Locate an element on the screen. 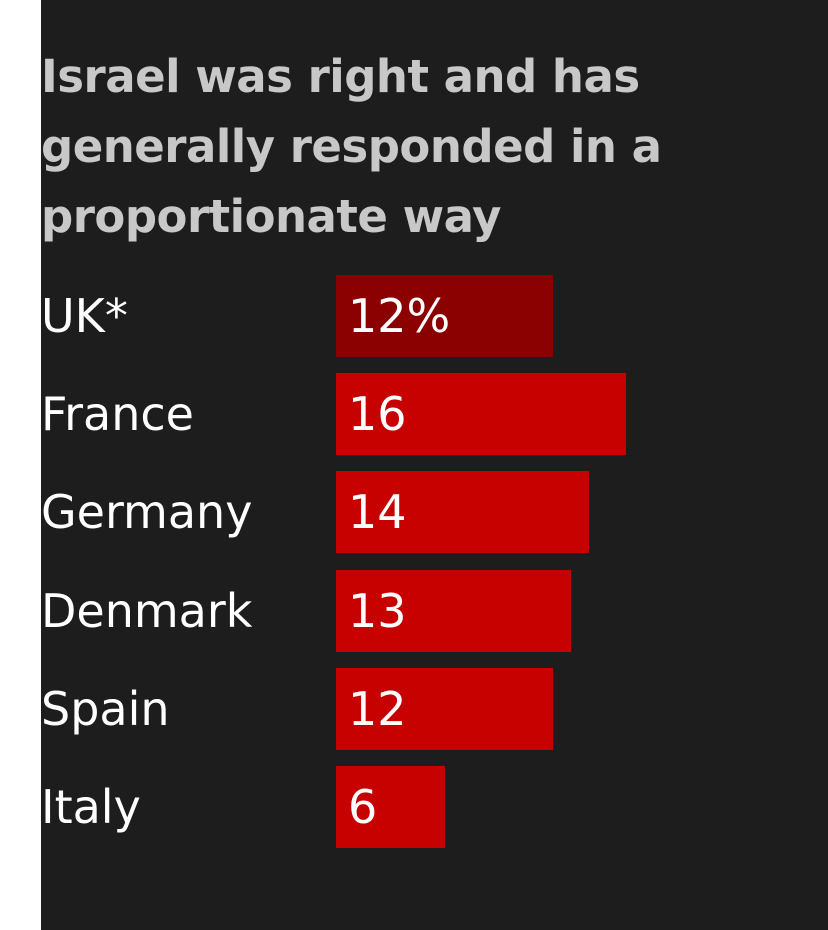 The width and height of the screenshot is (828, 930). category-label: Germany is located at coordinates (147, 512).